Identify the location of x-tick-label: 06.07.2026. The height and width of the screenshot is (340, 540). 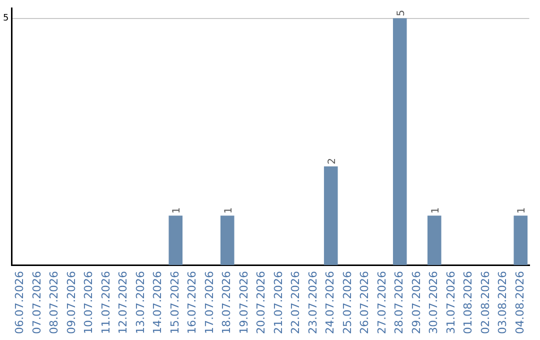
(19, 302).